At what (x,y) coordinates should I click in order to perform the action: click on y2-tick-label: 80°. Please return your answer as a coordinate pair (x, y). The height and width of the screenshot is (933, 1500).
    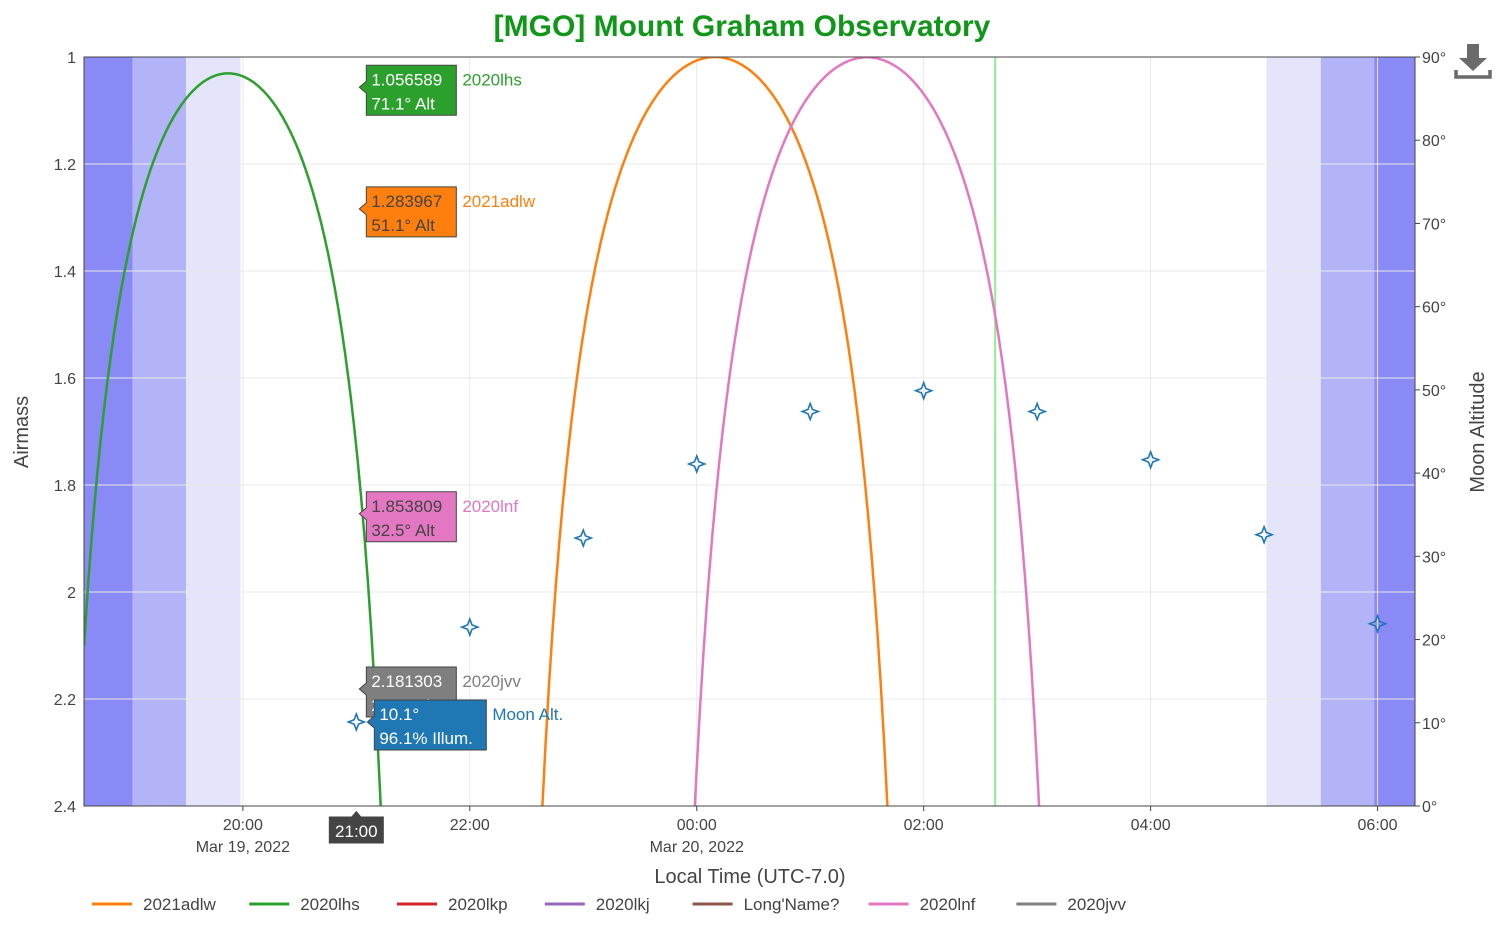
    Looking at the image, I should click on (1434, 141).